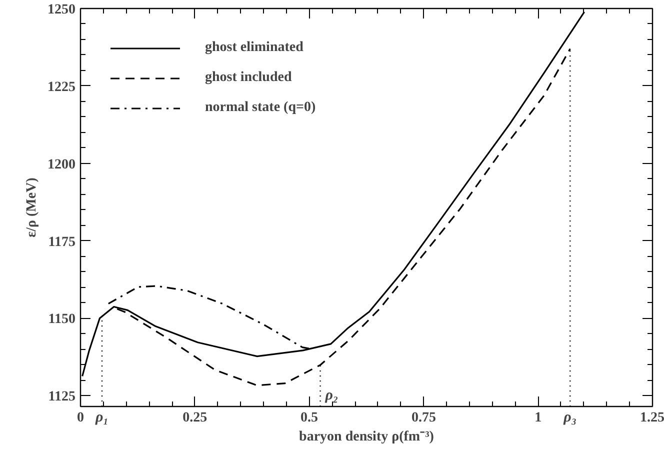  What do you see at coordinates (248, 78) in the screenshot?
I see `legend-label: ghost included` at bounding box center [248, 78].